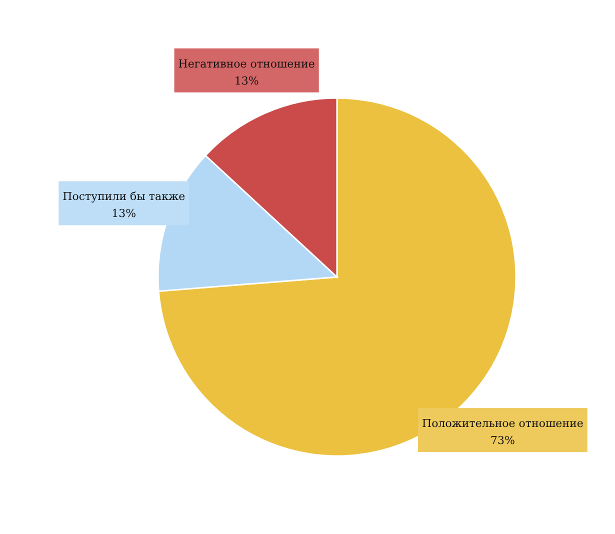  I want to click on slice-label: Поступили бы также, so click(124, 197).